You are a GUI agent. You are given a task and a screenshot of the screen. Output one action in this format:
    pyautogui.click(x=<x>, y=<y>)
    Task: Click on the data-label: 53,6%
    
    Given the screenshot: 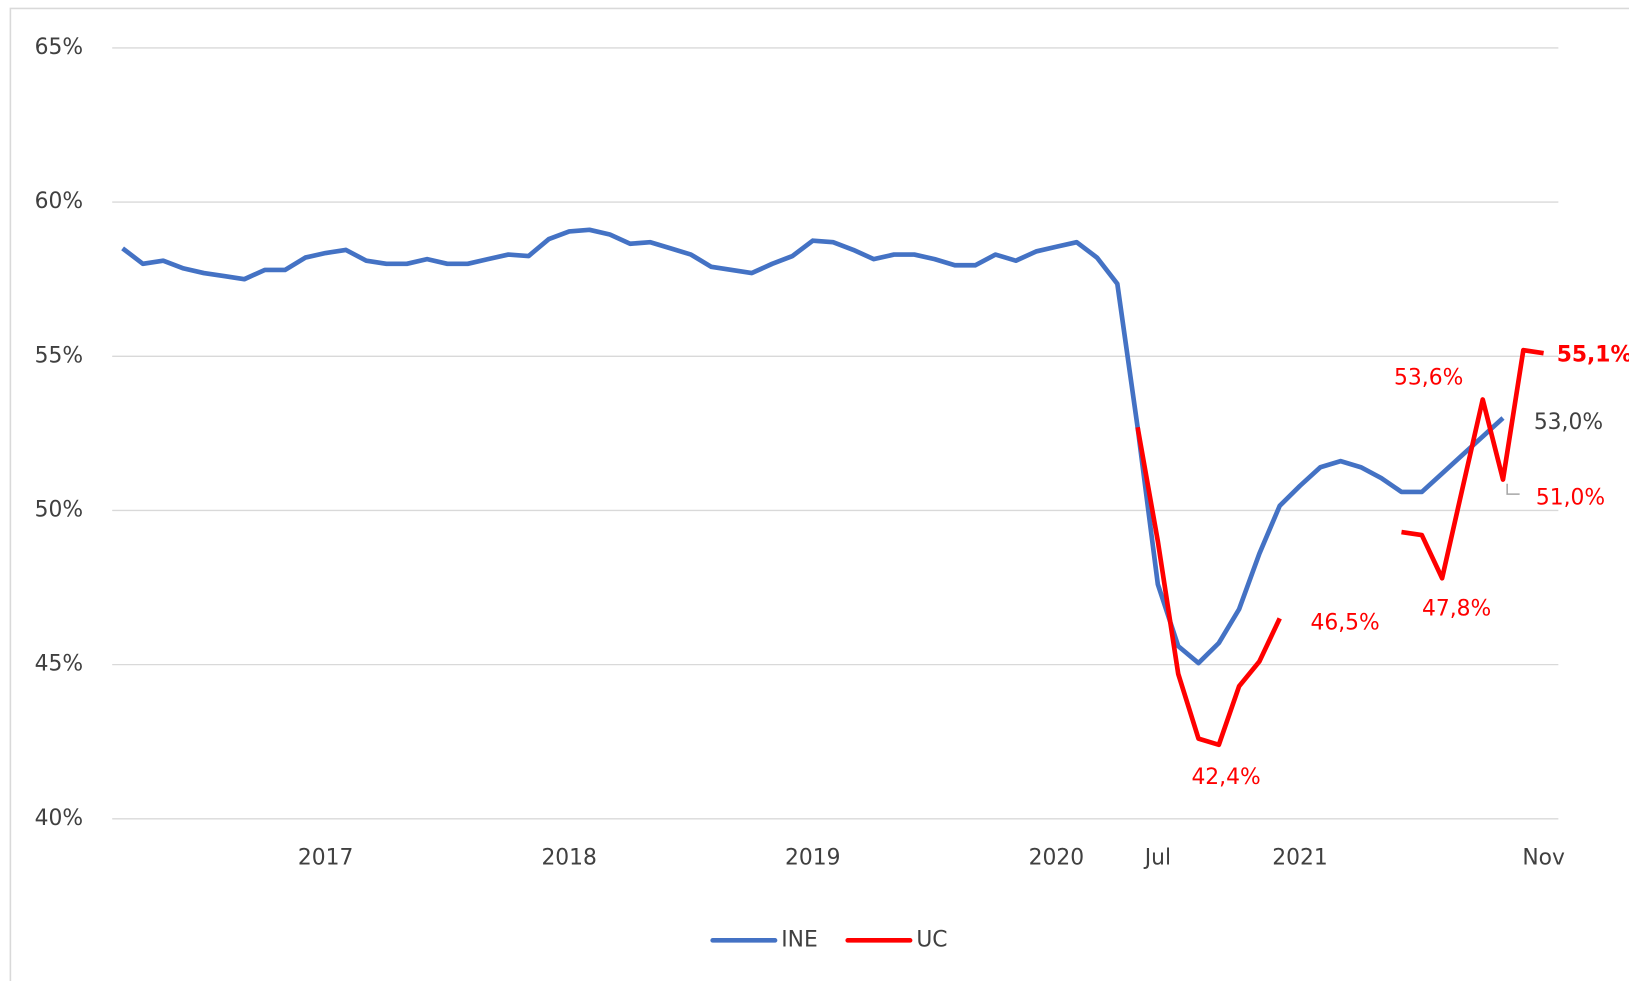 What is the action you would take?
    pyautogui.click(x=1428, y=378)
    